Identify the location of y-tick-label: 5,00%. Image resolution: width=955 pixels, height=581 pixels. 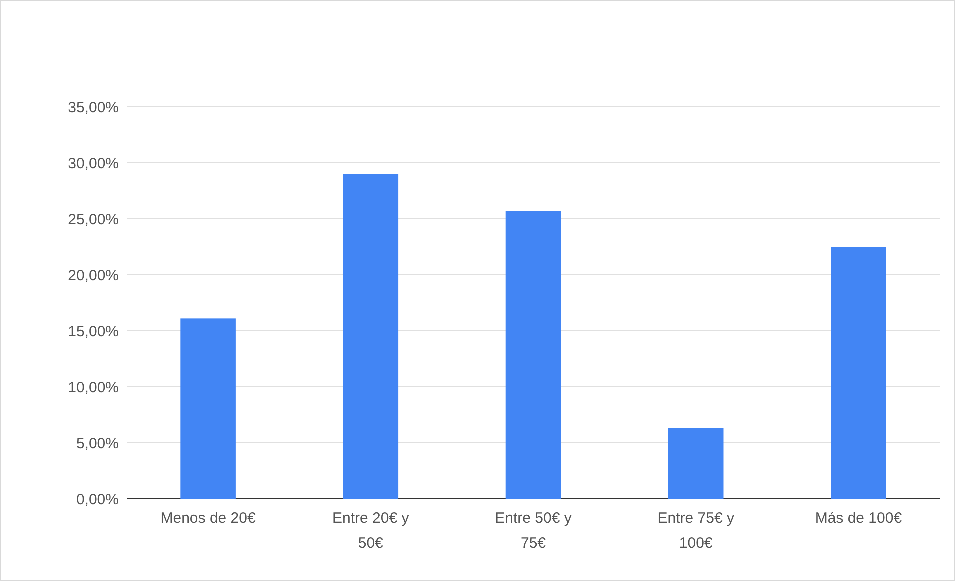
(97, 443).